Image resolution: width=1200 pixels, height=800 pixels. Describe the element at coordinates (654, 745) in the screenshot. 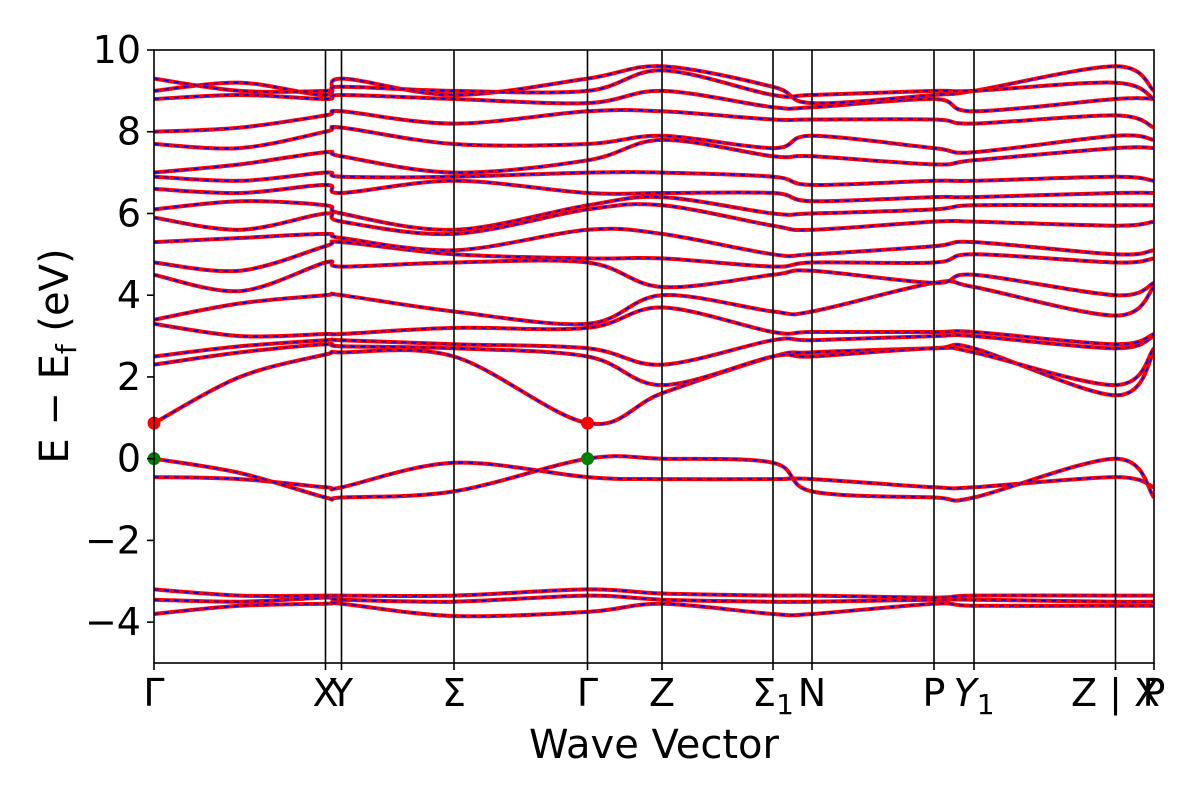

I see `x-axis-label: Wave Vector` at that location.